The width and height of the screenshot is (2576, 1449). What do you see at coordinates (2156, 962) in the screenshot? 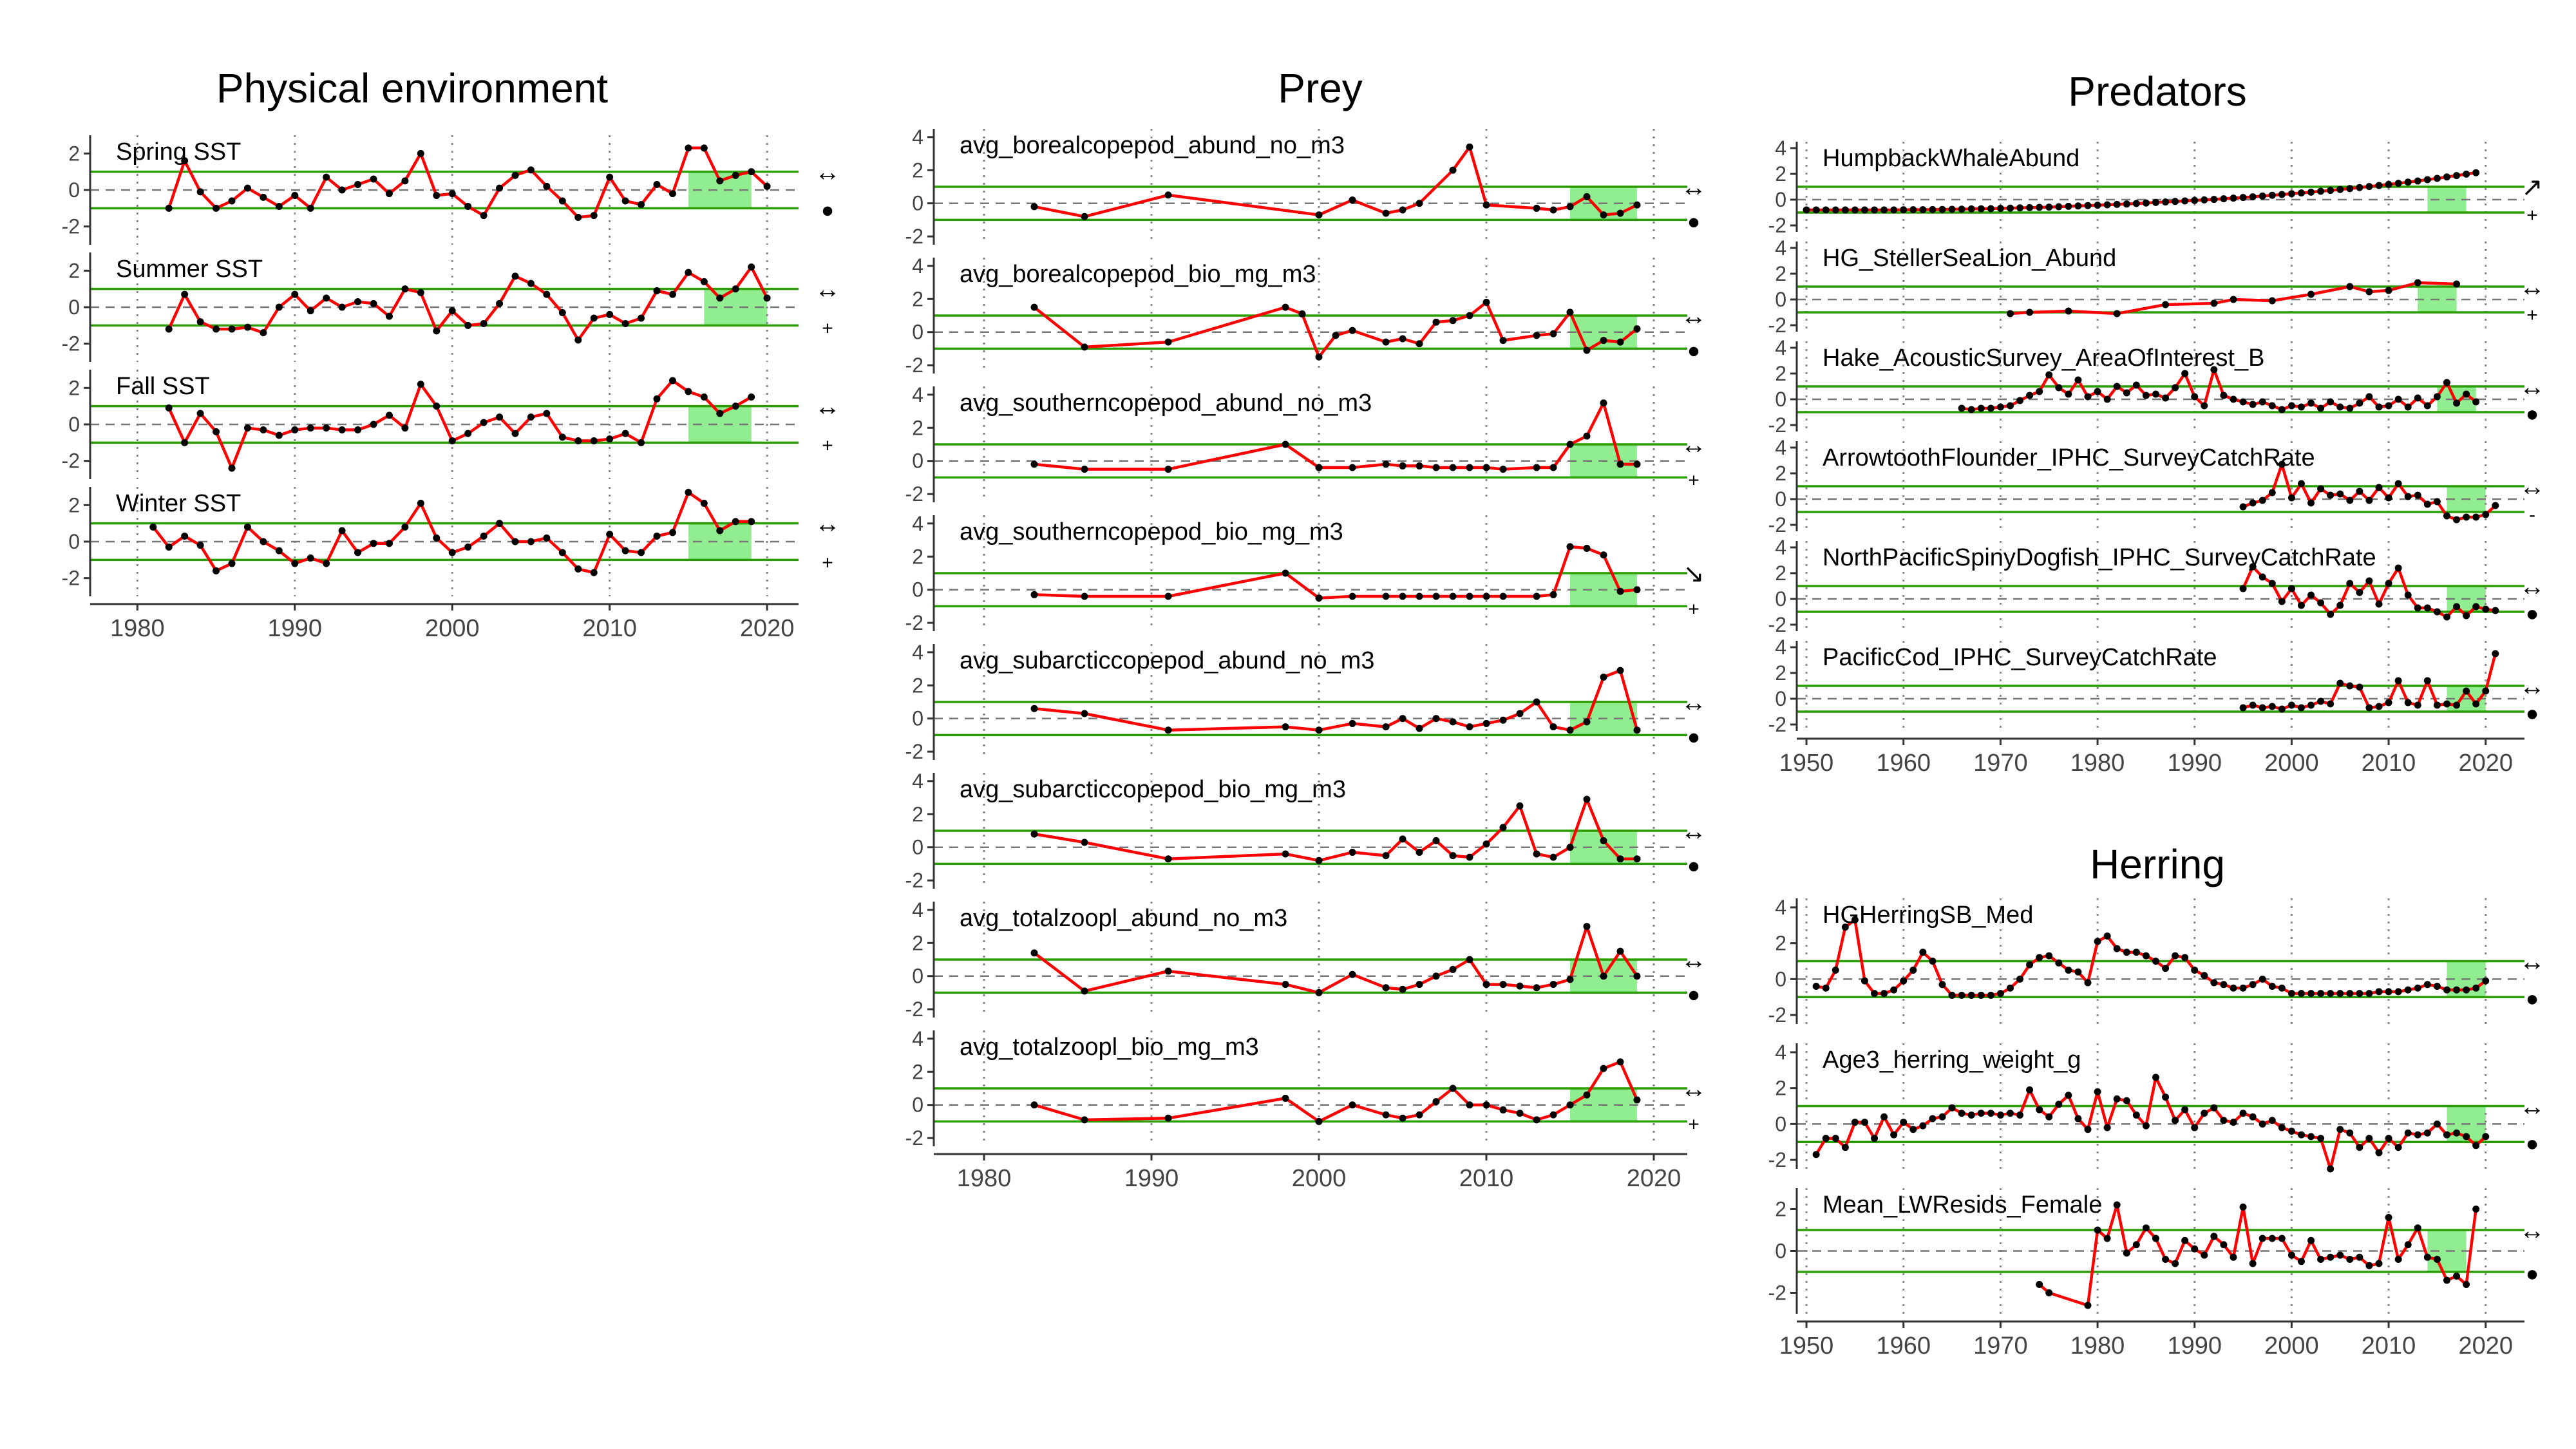
I see `panel-herring-0: -2 0 2 4 HGHerringSB_Med ↔ ●` at bounding box center [2156, 962].